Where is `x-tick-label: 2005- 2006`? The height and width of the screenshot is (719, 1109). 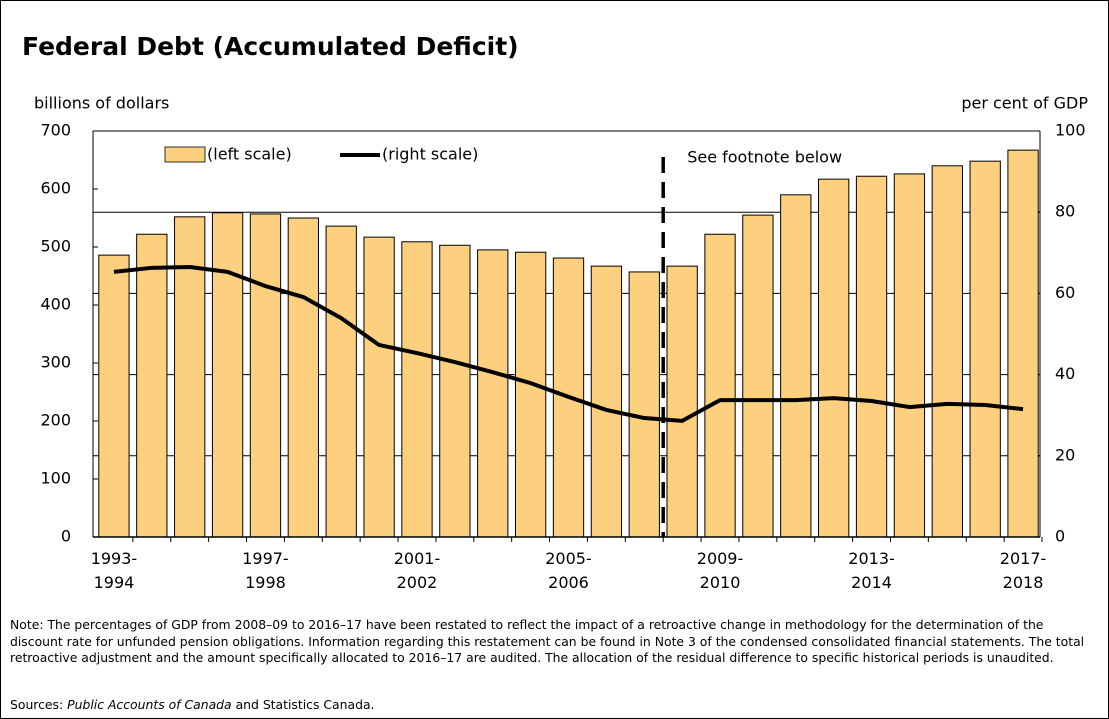
x-tick-label: 2005- 2006 is located at coordinates (568, 570).